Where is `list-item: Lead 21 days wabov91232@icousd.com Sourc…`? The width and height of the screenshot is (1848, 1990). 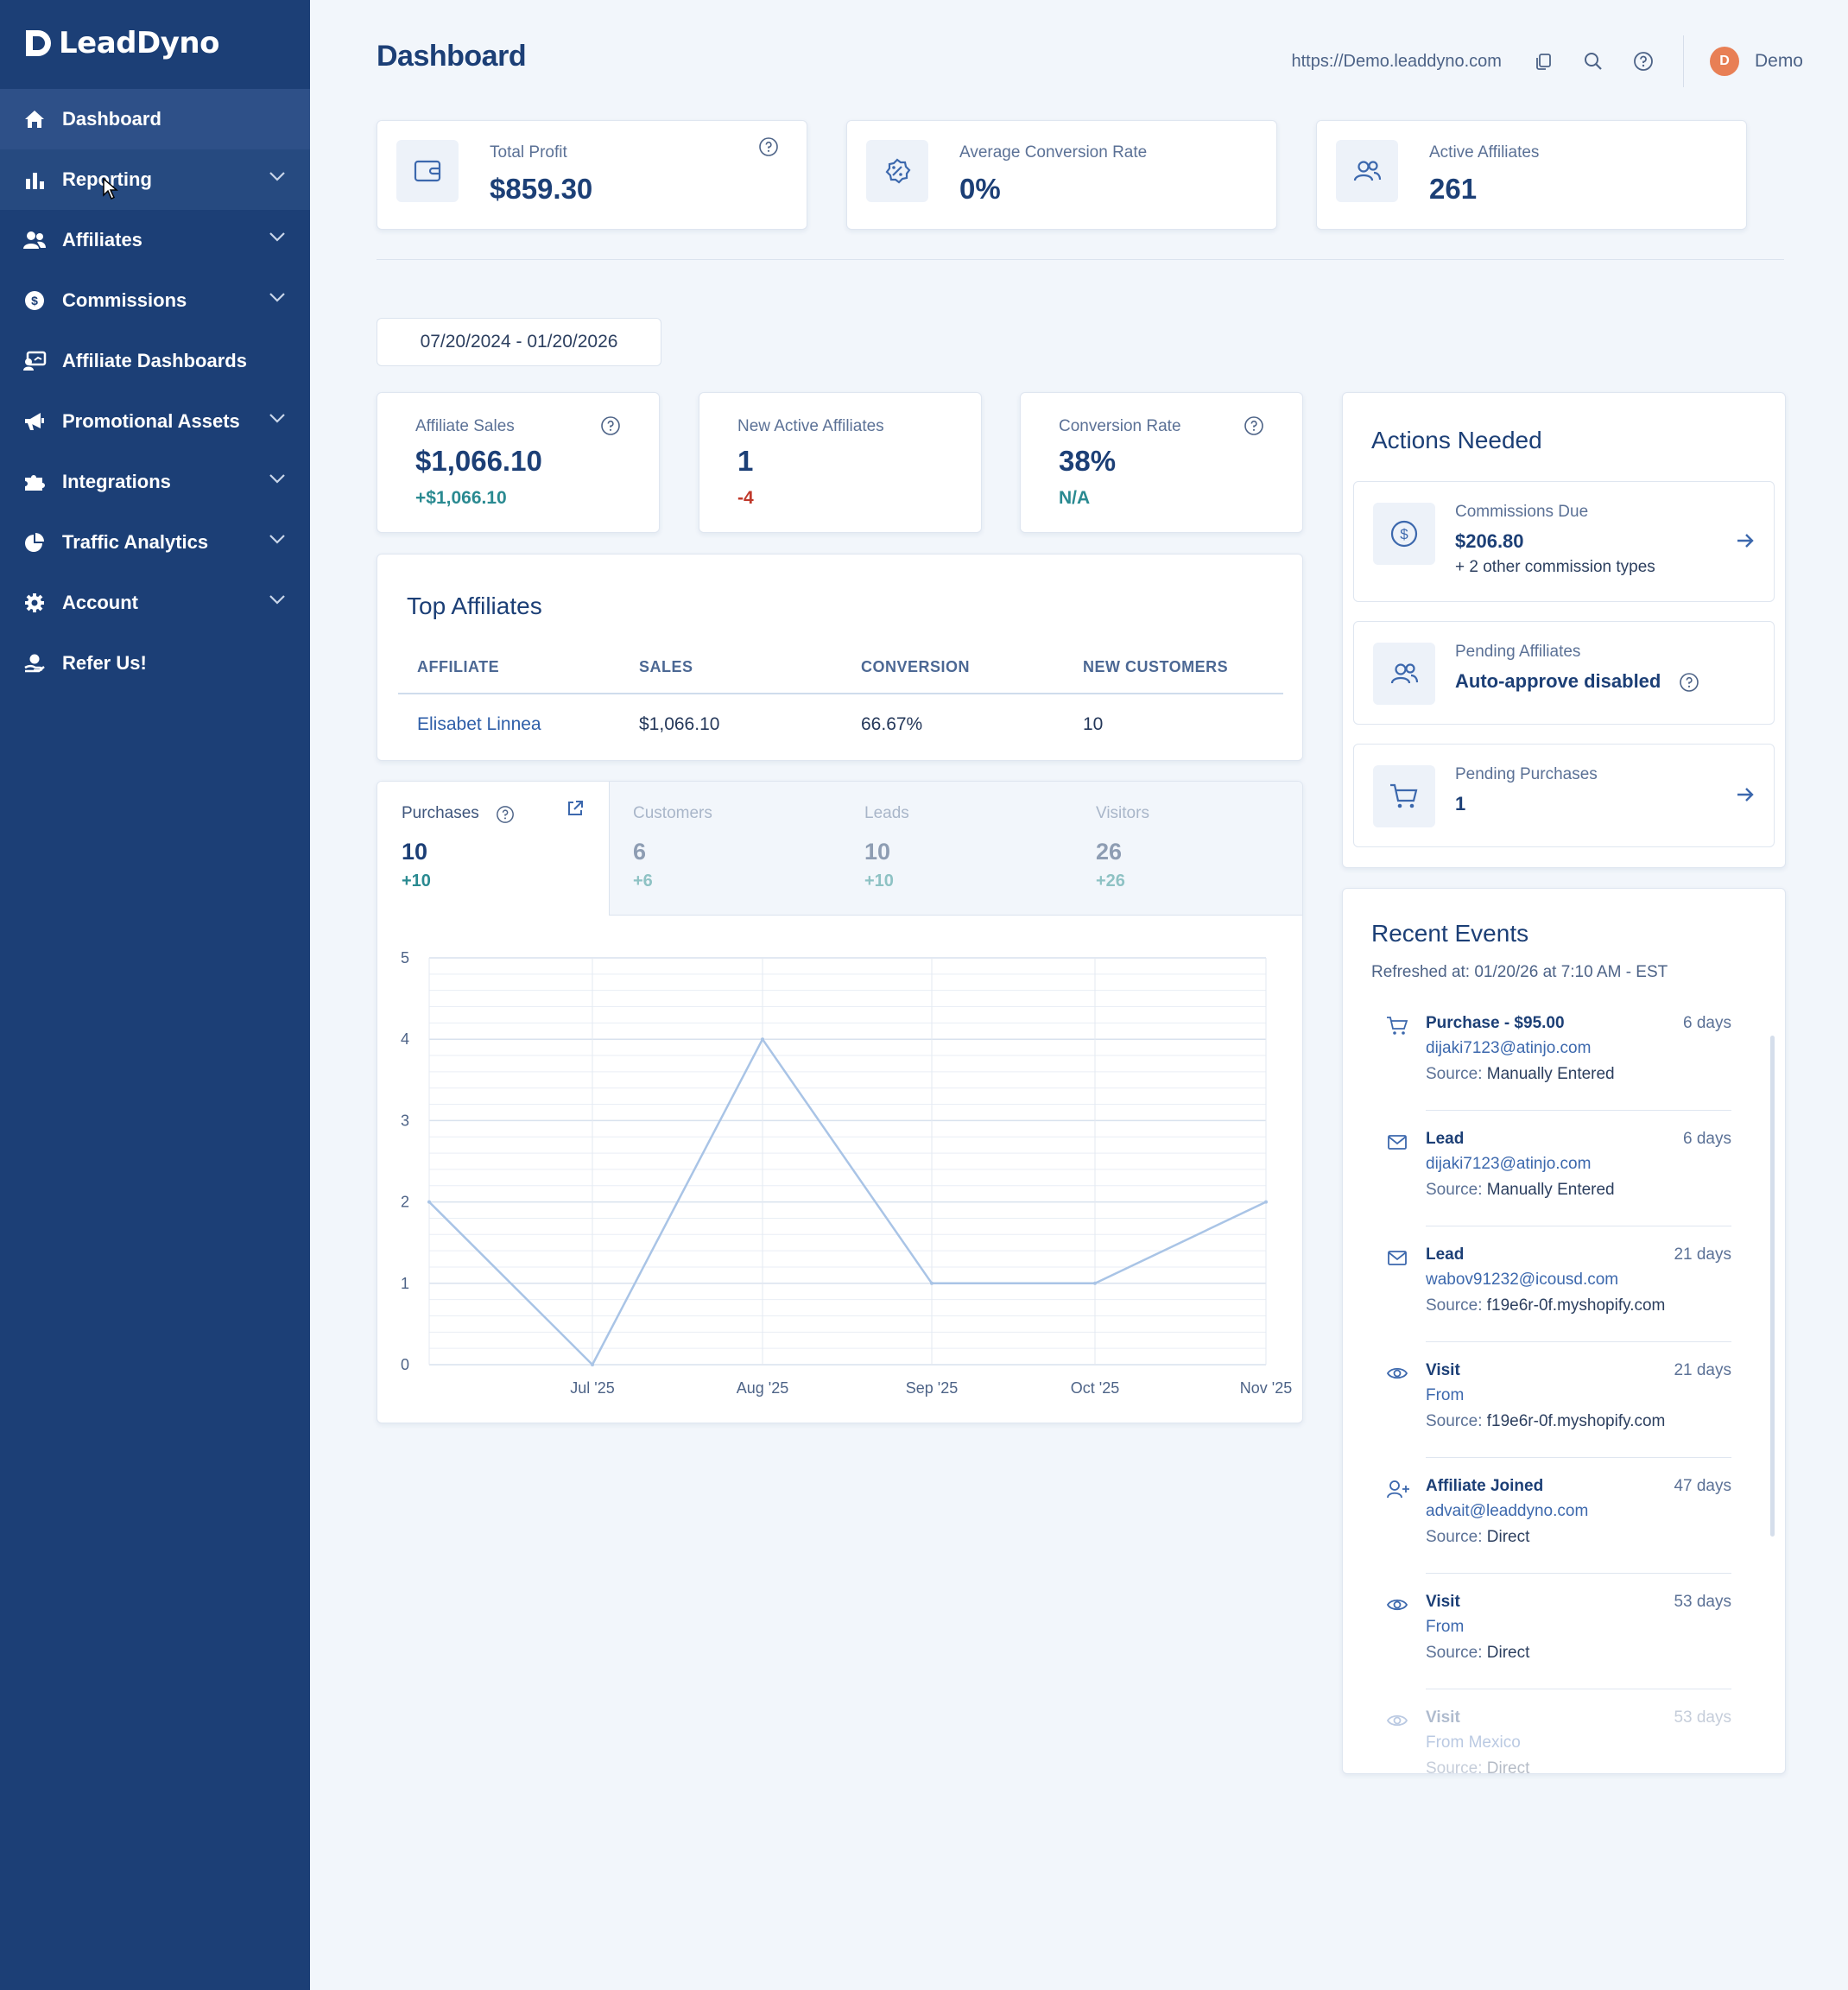
list-item: Lead 21 days wabov91232@icousd.com Sourc… is located at coordinates (1558, 1303).